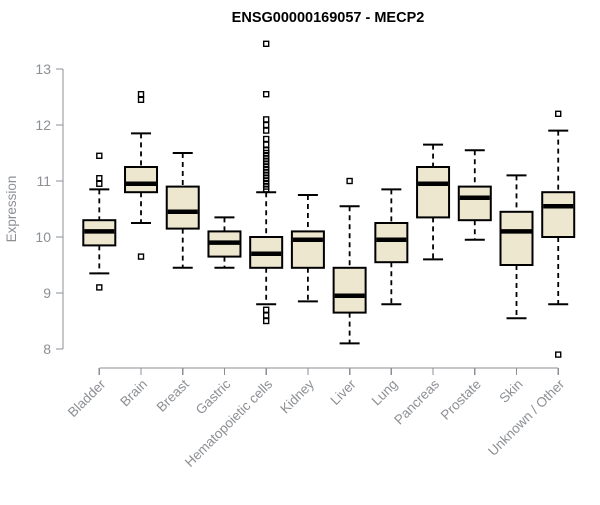  I want to click on x-tick-label: Gastric, so click(213, 396).